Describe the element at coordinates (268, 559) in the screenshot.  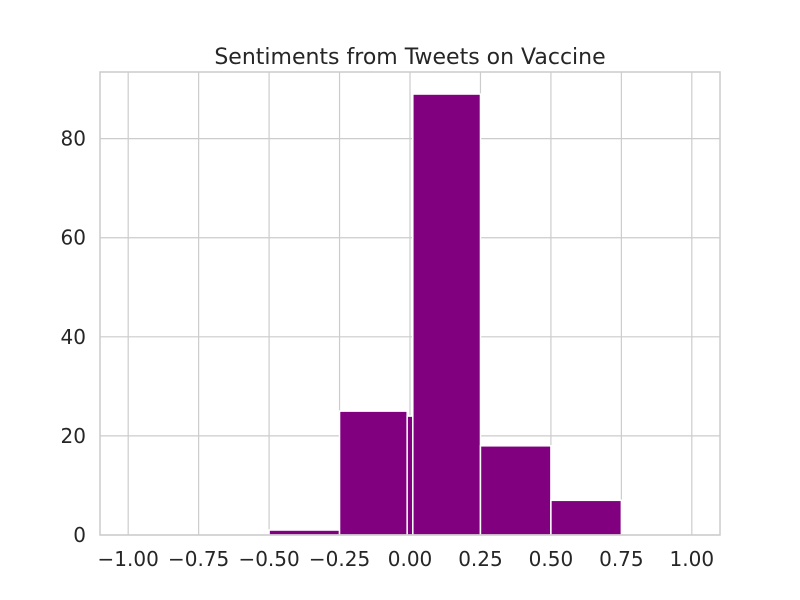
I see `x-tick-label-2: −0.50` at that location.